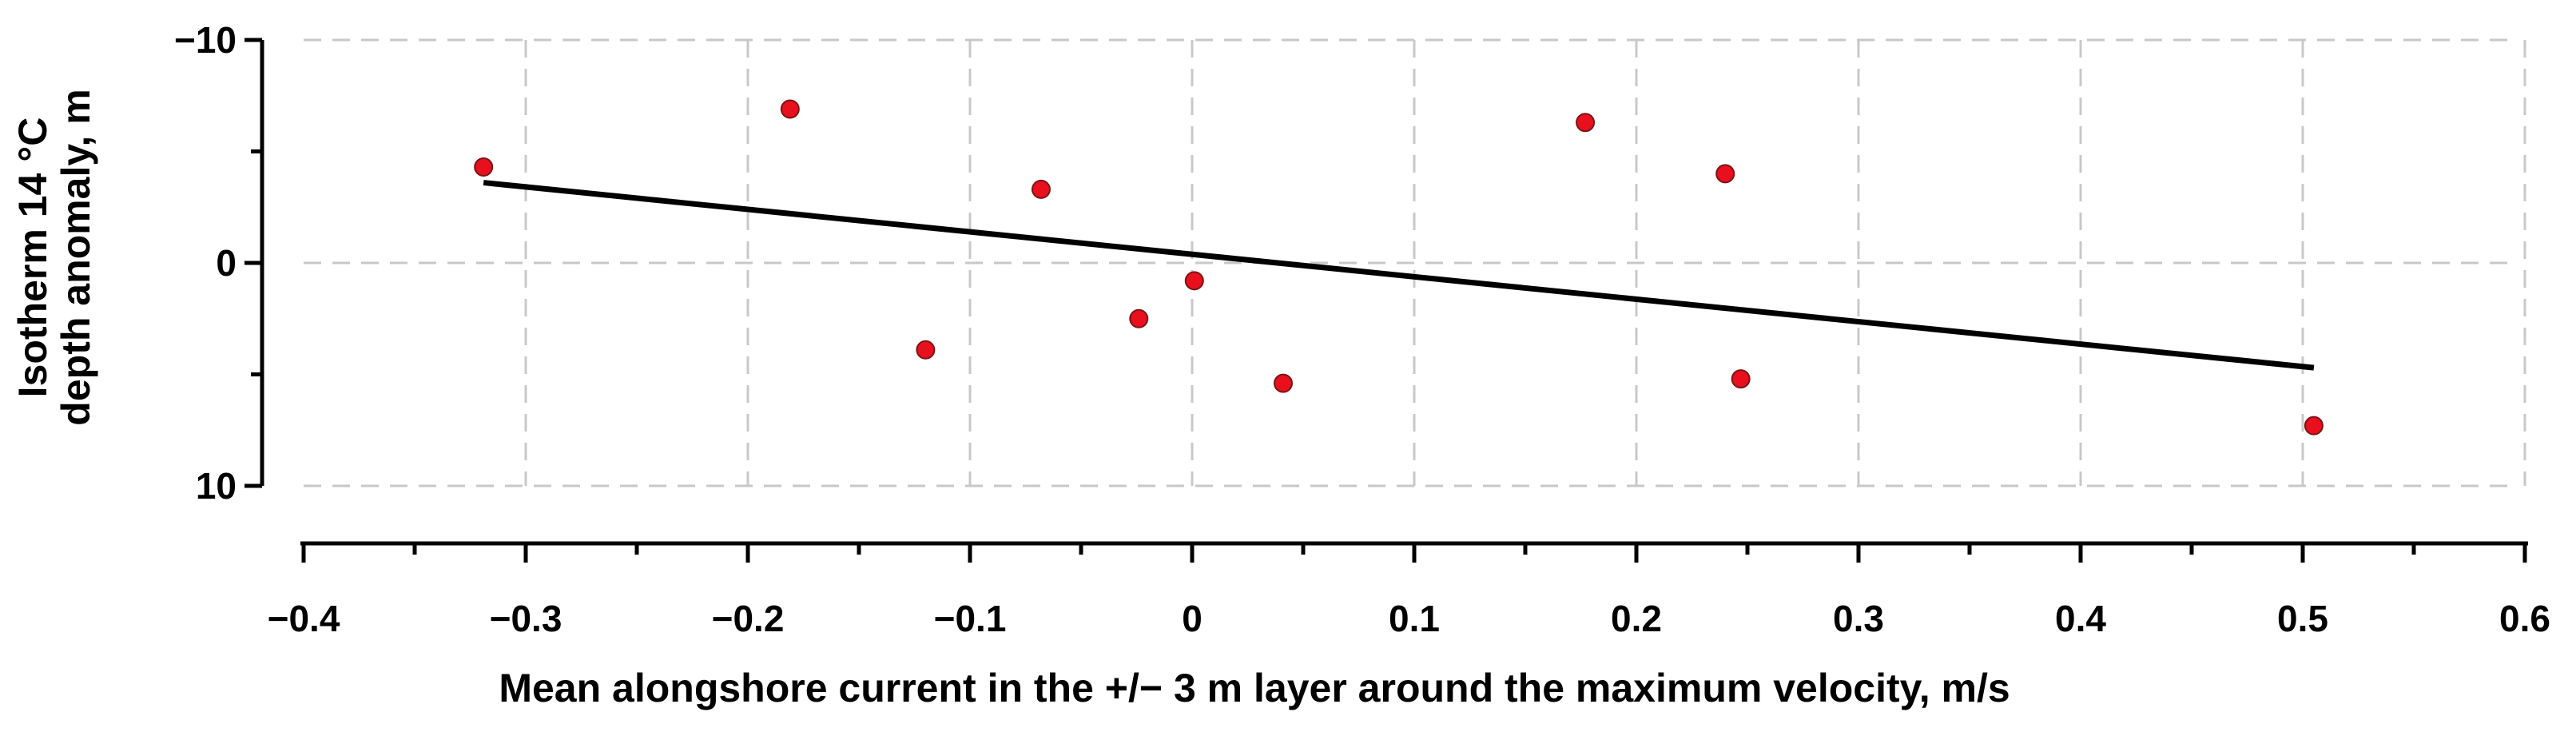 The image size is (2576, 732). Describe the element at coordinates (216, 486) in the screenshot. I see `y-tick-label: 10` at that location.